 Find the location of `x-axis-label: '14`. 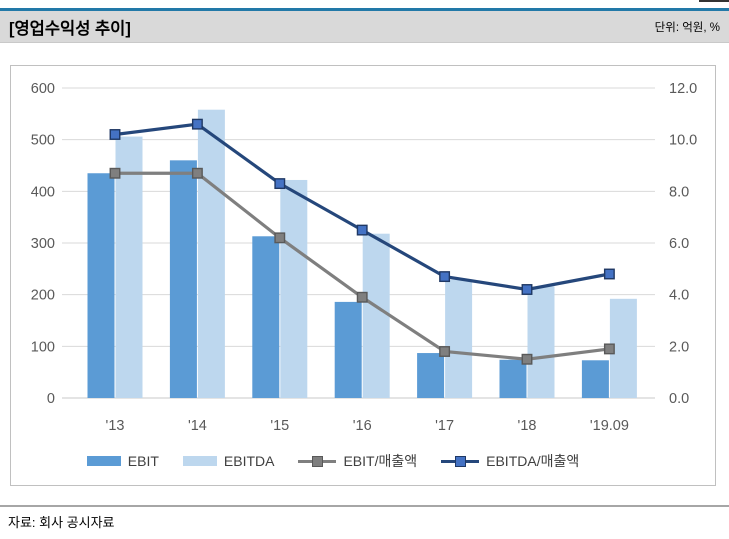

x-axis-label: '14 is located at coordinates (197, 426).